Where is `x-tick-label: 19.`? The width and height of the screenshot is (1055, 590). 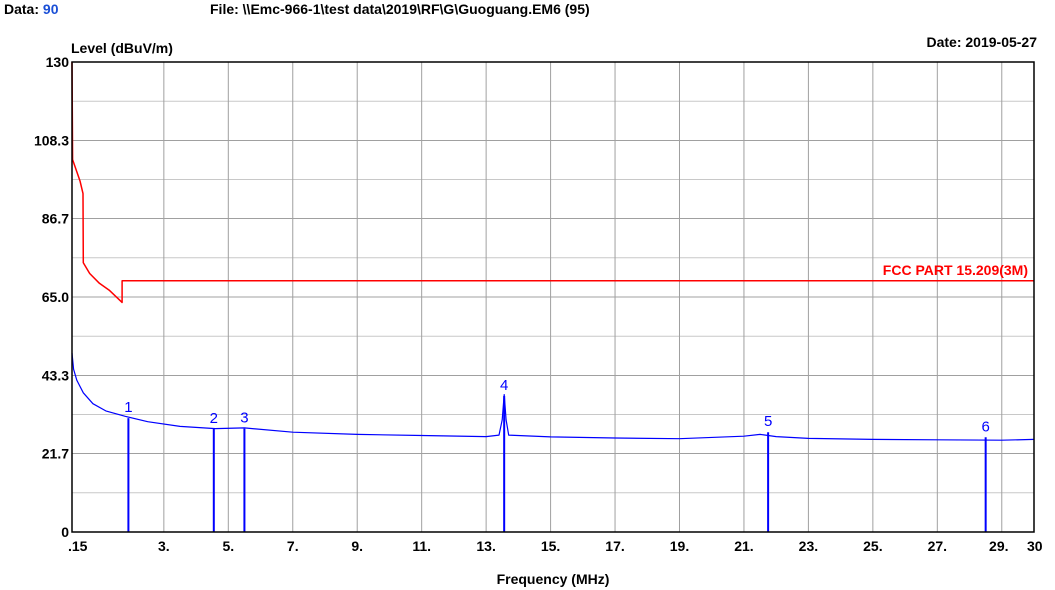 x-tick-label: 19. is located at coordinates (679, 546).